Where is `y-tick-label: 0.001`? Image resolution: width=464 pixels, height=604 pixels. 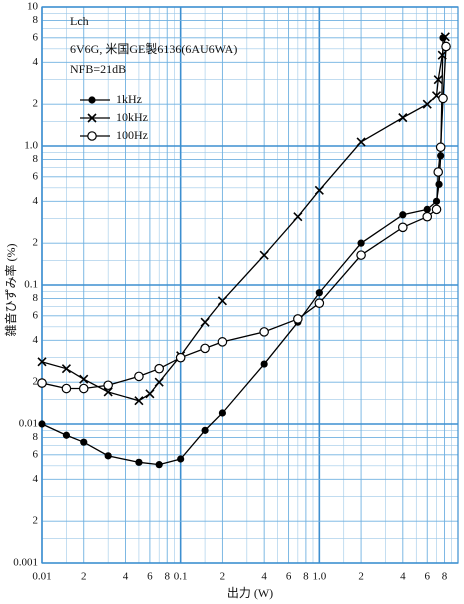 y-tick-label: 0.001 is located at coordinates (25, 563).